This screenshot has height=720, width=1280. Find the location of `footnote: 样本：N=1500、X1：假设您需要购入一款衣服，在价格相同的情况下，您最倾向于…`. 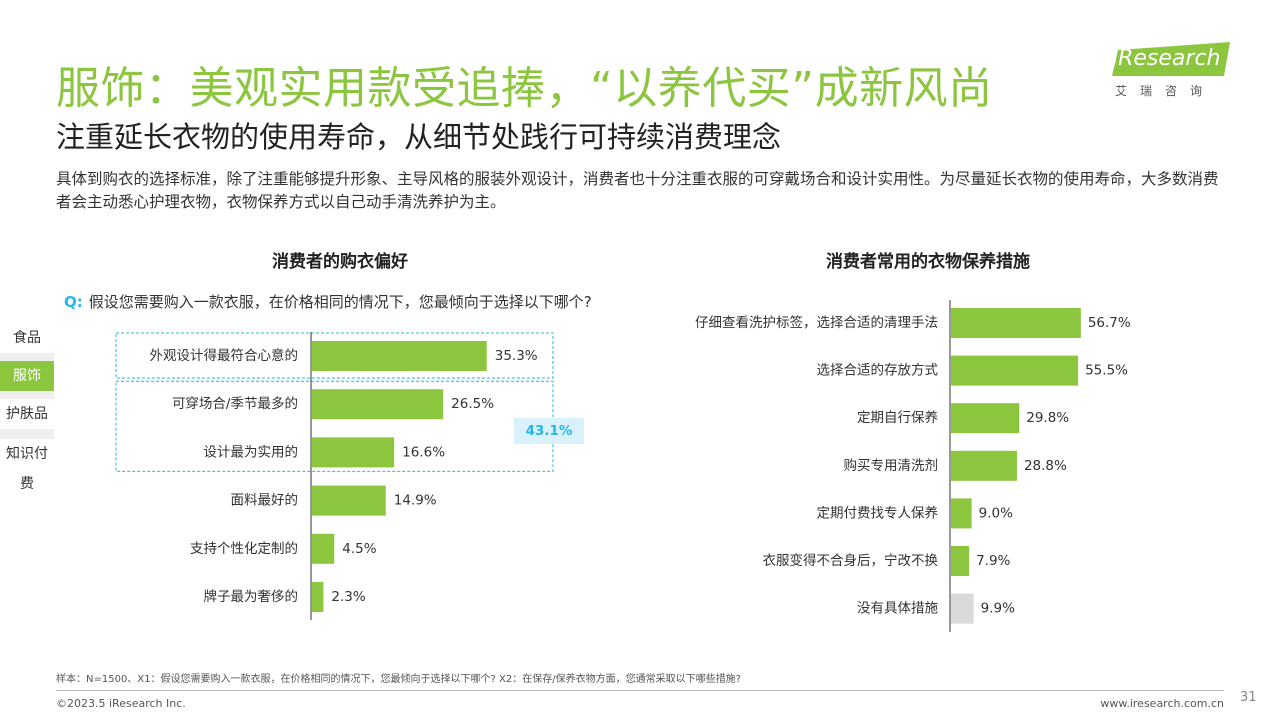

footnote: 样本：N=1500、X1：假设您需要购入一款衣服，在价格相同的情况下，您最倾向于… is located at coordinates (398, 679).